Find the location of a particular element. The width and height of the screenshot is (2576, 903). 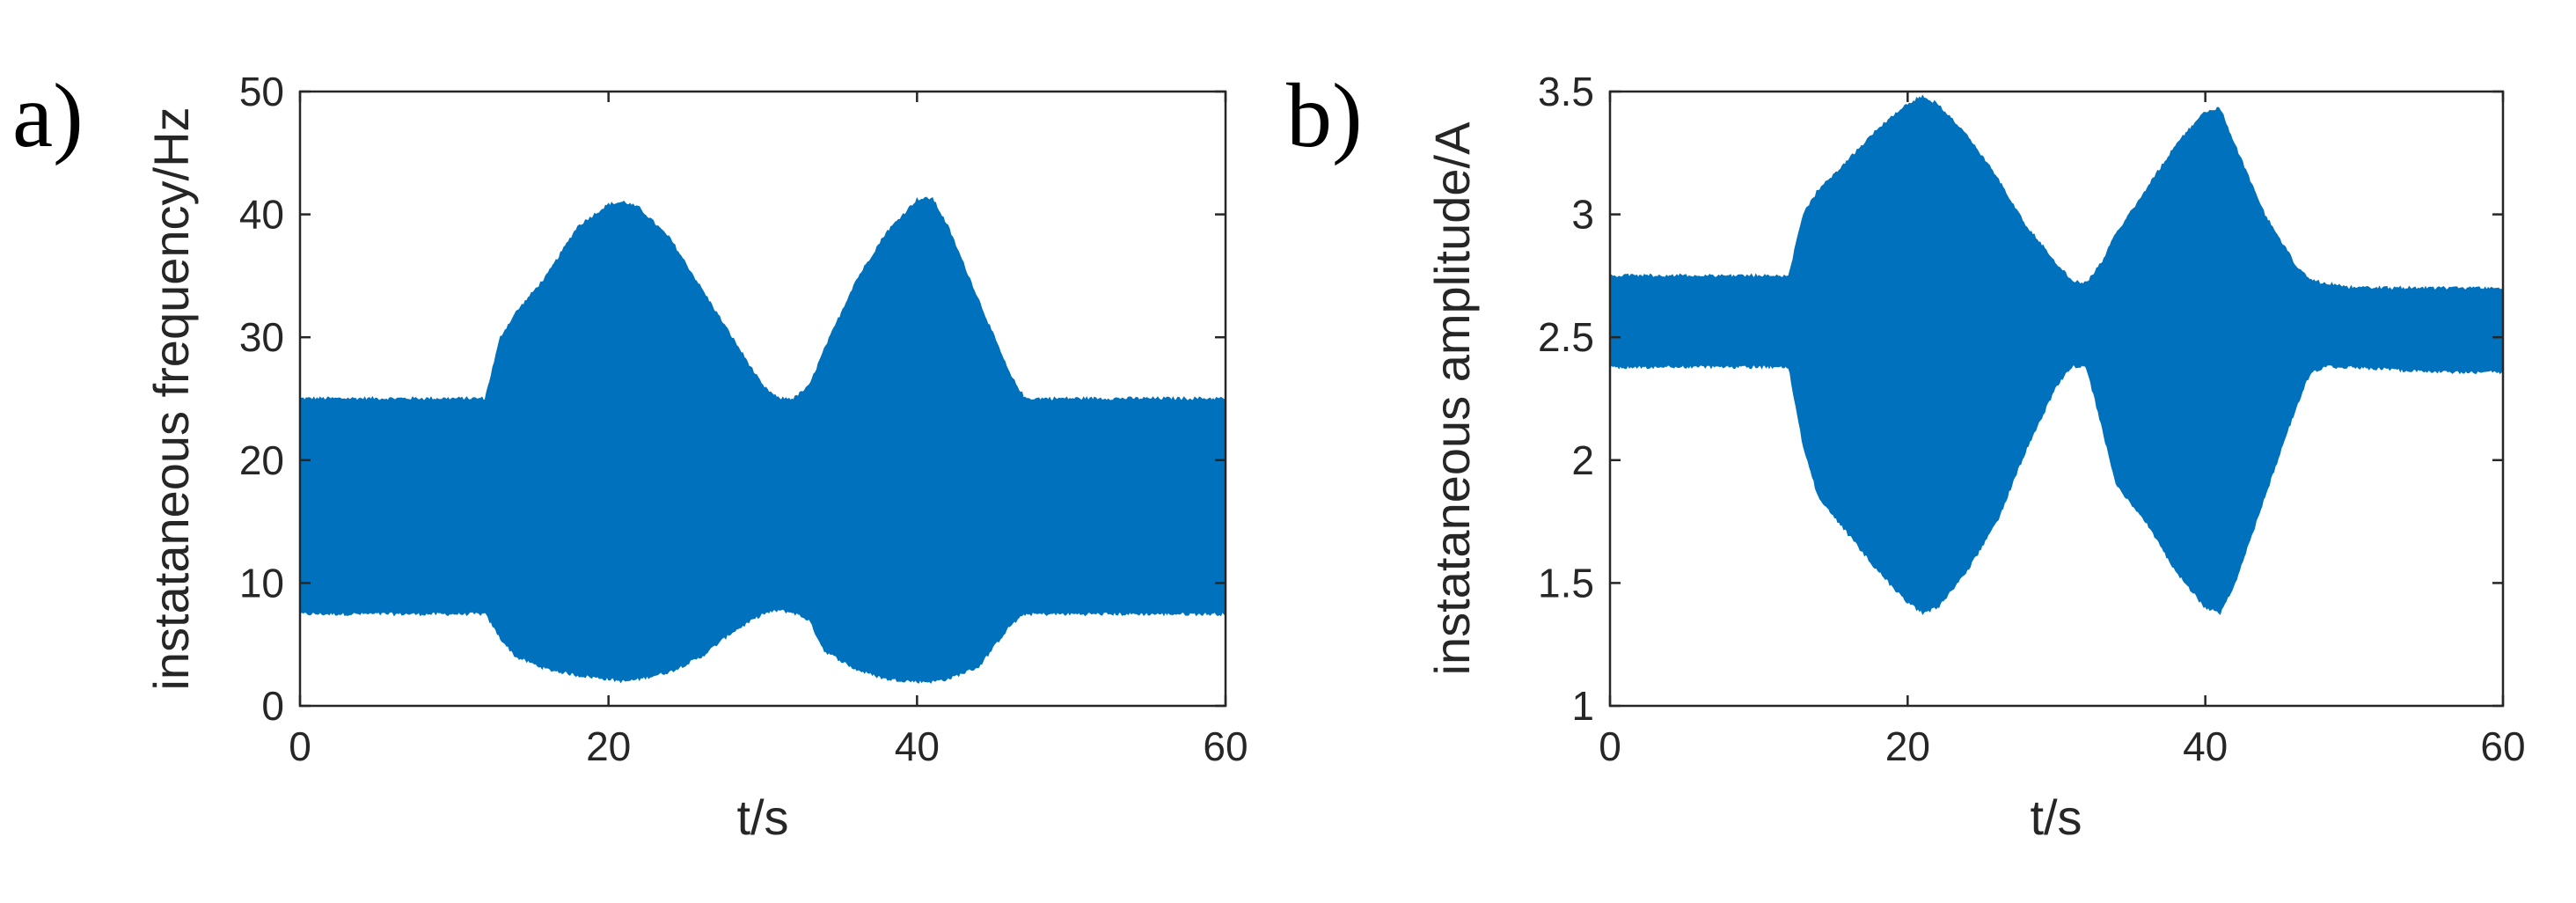

y-tick-label: 3.5 is located at coordinates (1566, 91).